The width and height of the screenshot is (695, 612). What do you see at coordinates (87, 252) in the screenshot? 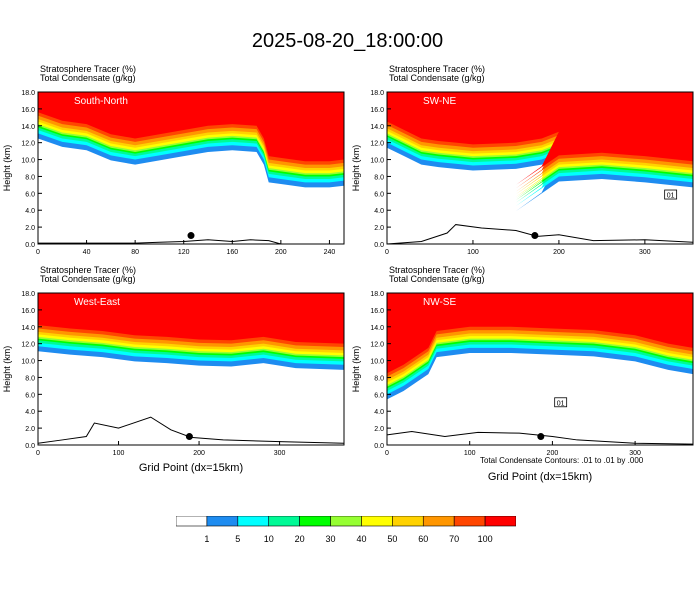
I see `x-tick-label: 40` at bounding box center [87, 252].